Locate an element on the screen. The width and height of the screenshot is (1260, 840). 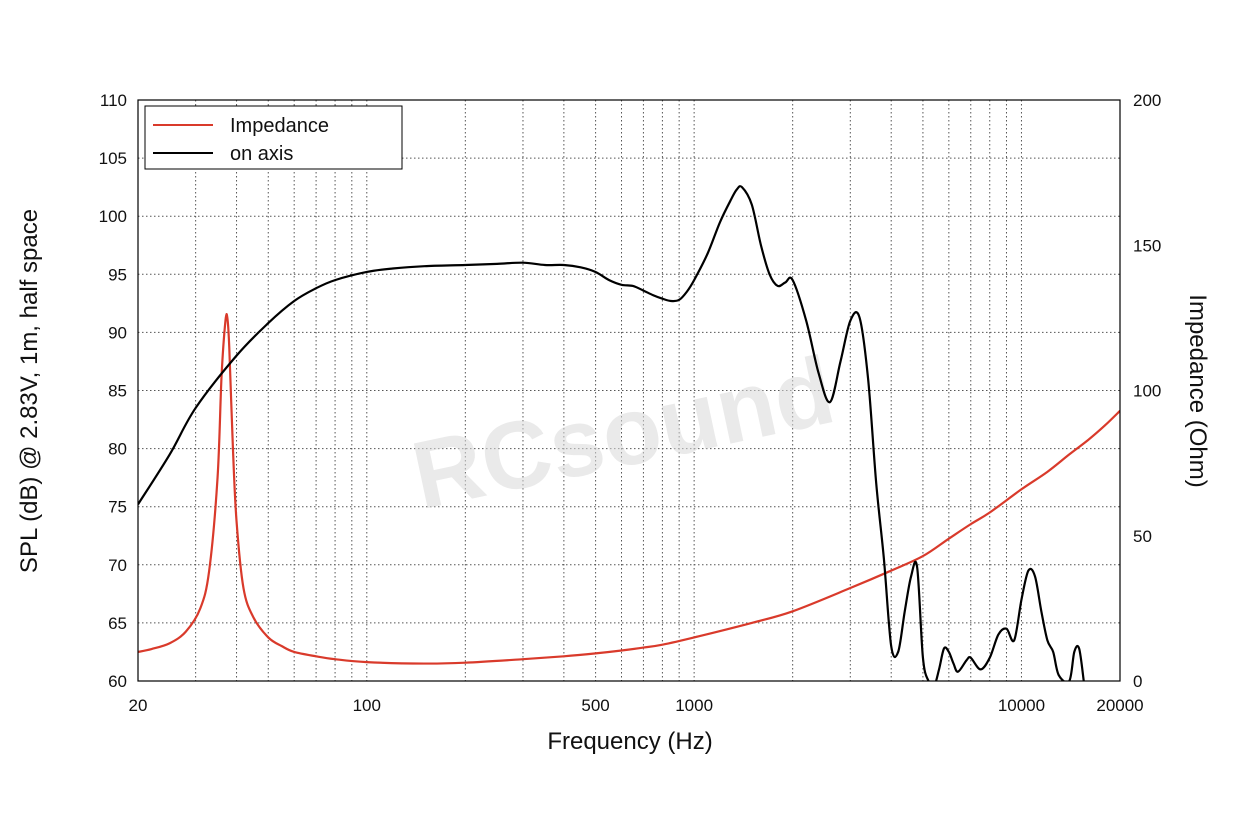
x-tick-label: 20000 is located at coordinates (1119, 705).